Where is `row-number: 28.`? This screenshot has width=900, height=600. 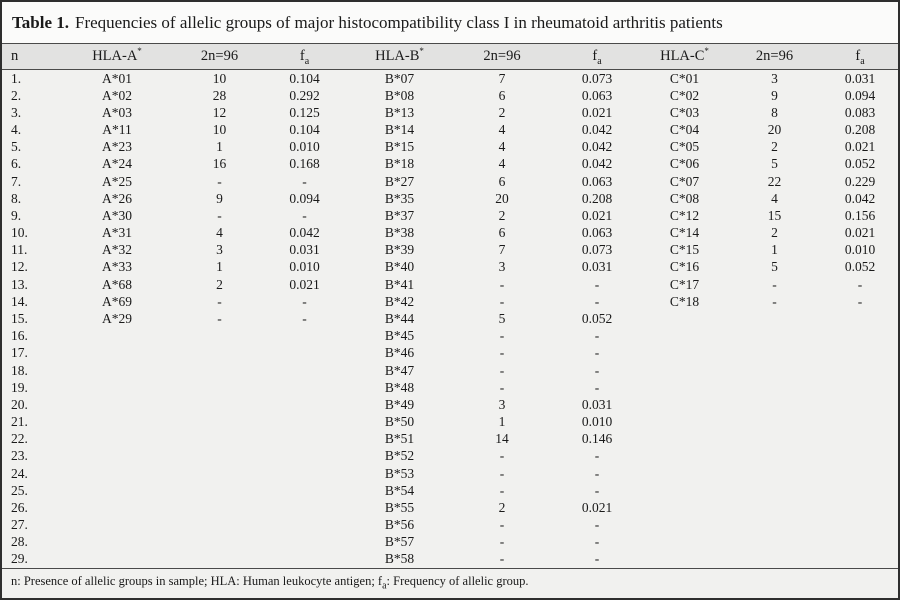
row-number: 28. is located at coordinates (19, 542).